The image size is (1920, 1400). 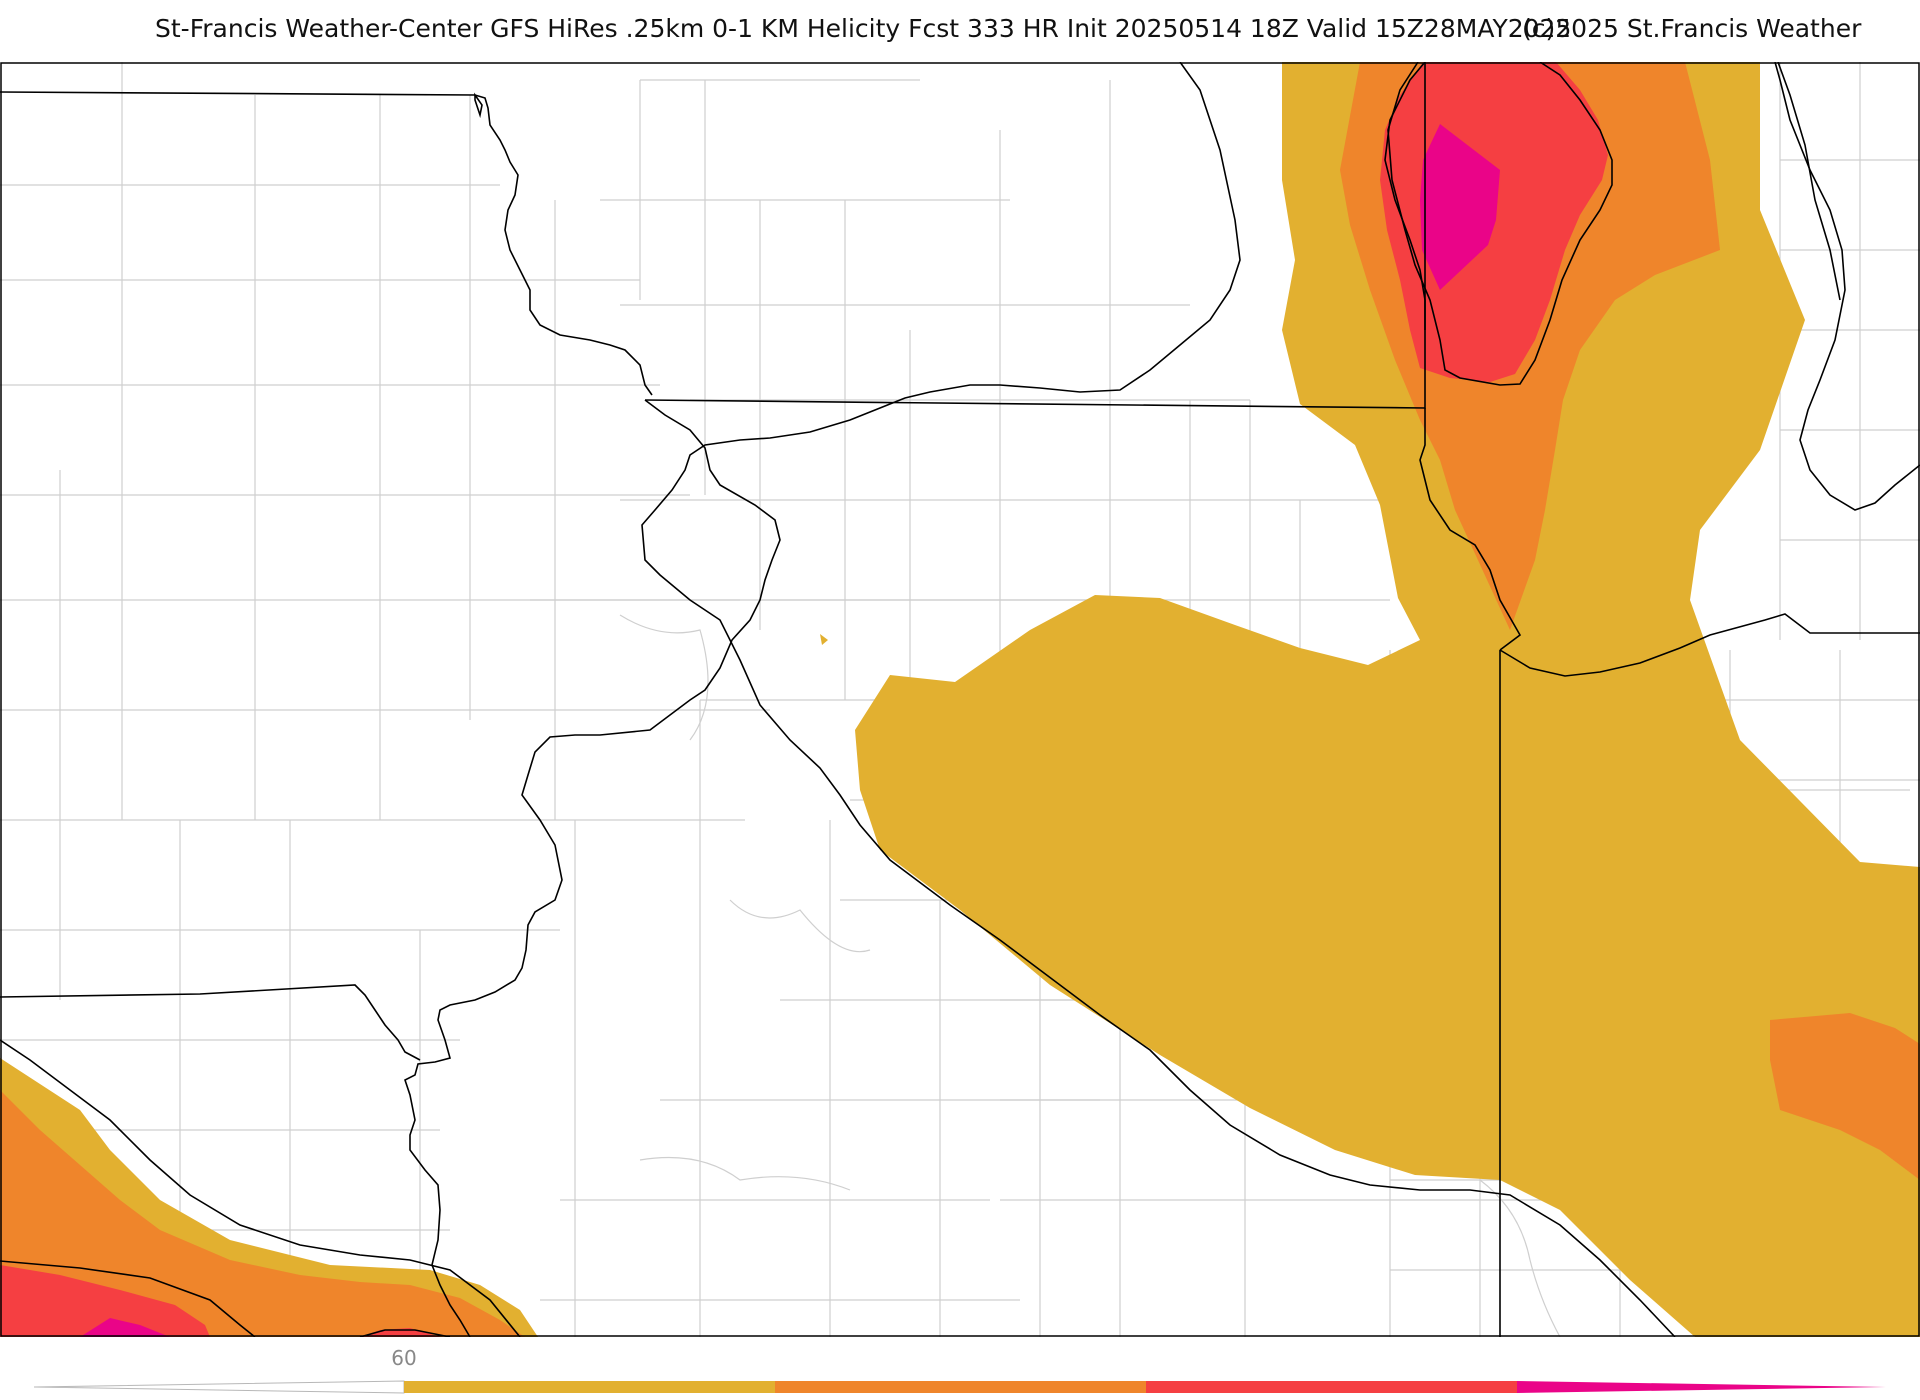 What do you see at coordinates (1701, 1387) in the screenshot?
I see `colorbar-high-extension` at bounding box center [1701, 1387].